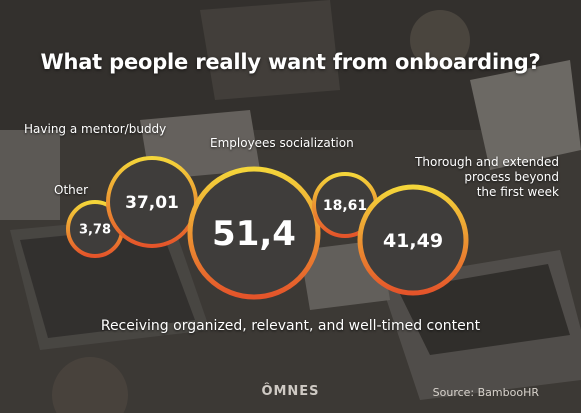 The height and width of the screenshot is (413, 581). What do you see at coordinates (95, 230) in the screenshot?
I see `bubble-value-other: 3,78` at bounding box center [95, 230].